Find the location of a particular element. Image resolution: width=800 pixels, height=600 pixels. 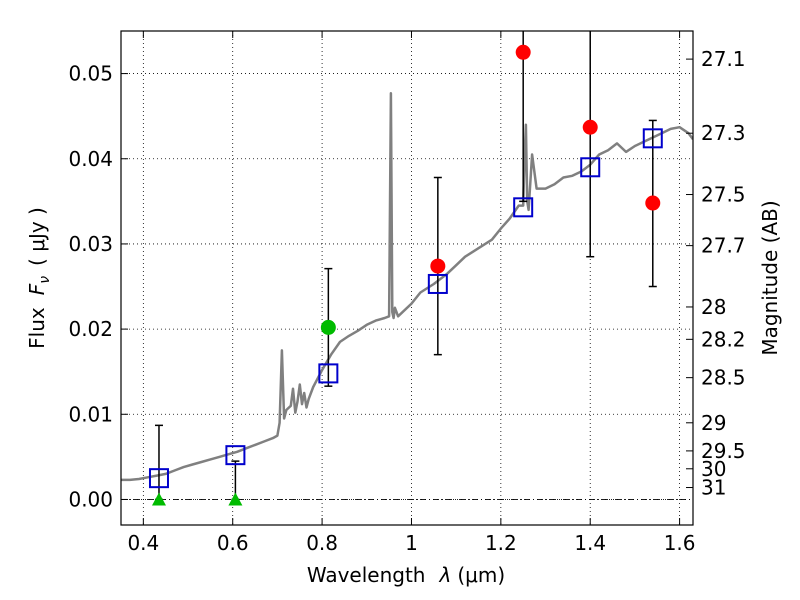

x-tick-label: 0.4 is located at coordinates (143, 543).